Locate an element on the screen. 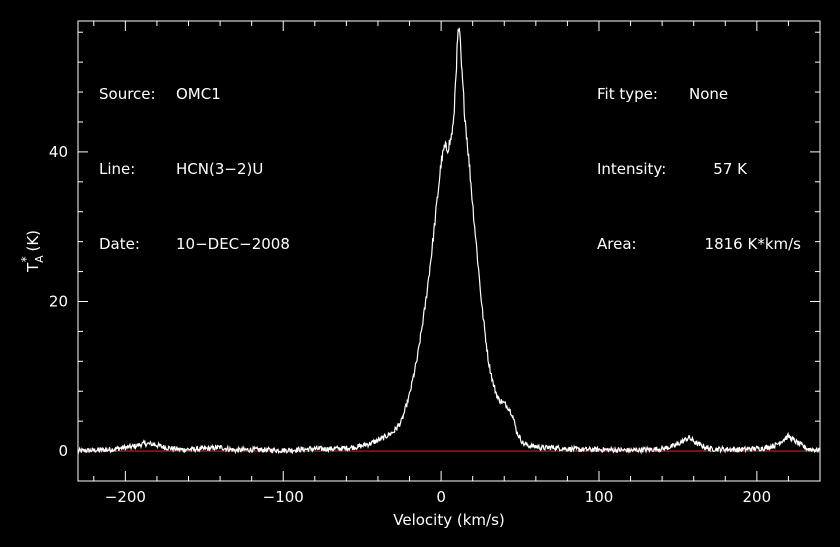  y-tick-label: 0 is located at coordinates (63, 451).